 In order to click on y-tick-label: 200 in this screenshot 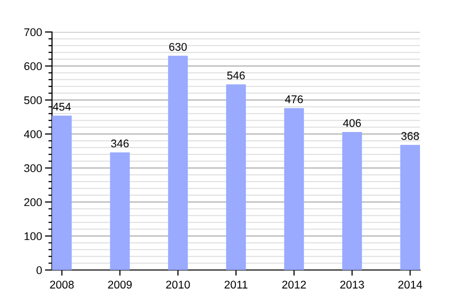, I will do `click(33, 202)`.